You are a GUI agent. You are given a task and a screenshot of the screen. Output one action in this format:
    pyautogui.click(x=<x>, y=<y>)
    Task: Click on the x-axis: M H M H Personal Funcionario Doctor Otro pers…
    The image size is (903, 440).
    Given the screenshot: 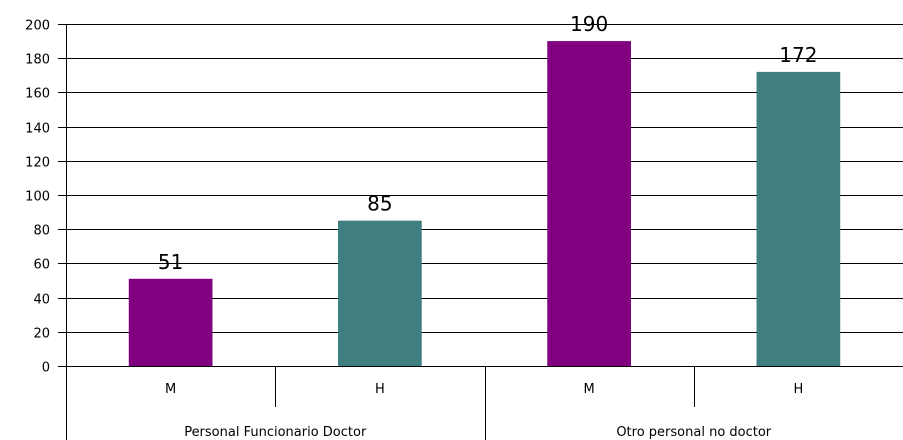 What is the action you would take?
    pyautogui.click(x=484, y=403)
    